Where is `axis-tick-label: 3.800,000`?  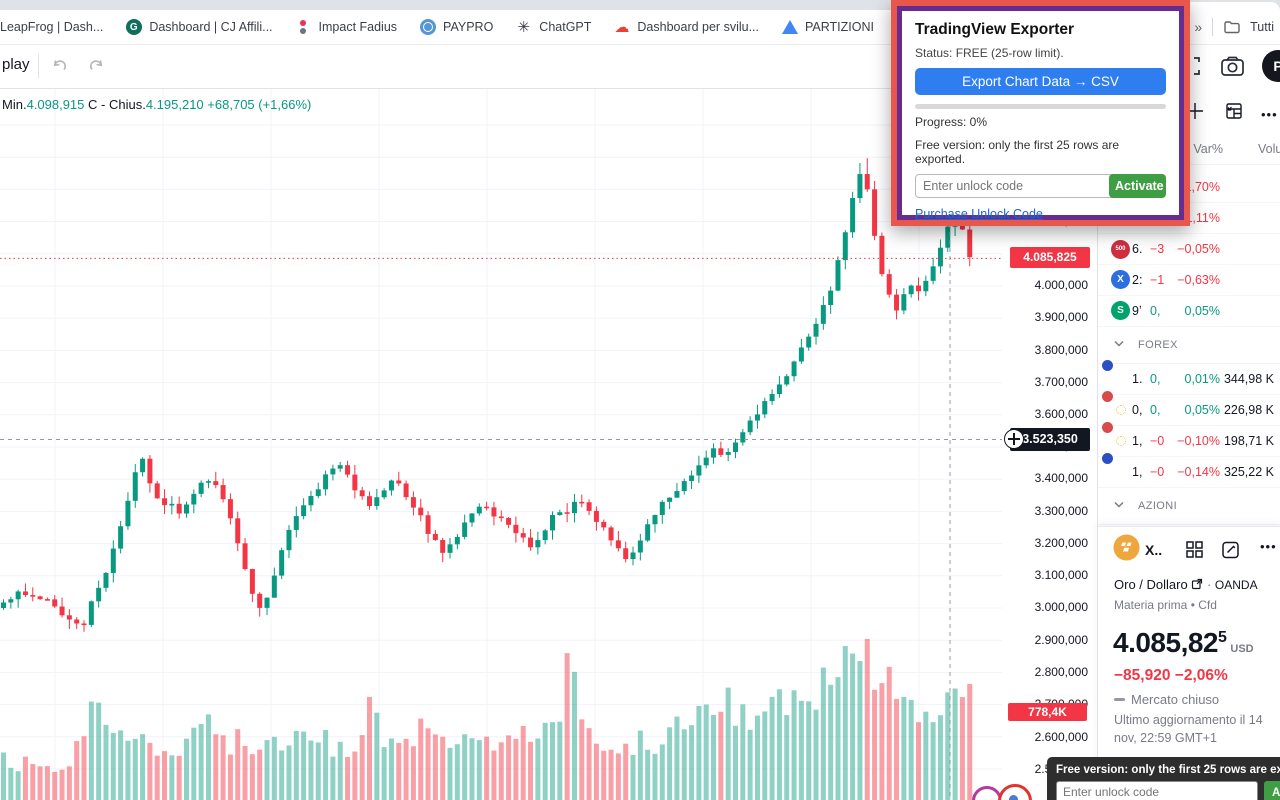 axis-tick-label: 3.800,000 is located at coordinates (1061, 350).